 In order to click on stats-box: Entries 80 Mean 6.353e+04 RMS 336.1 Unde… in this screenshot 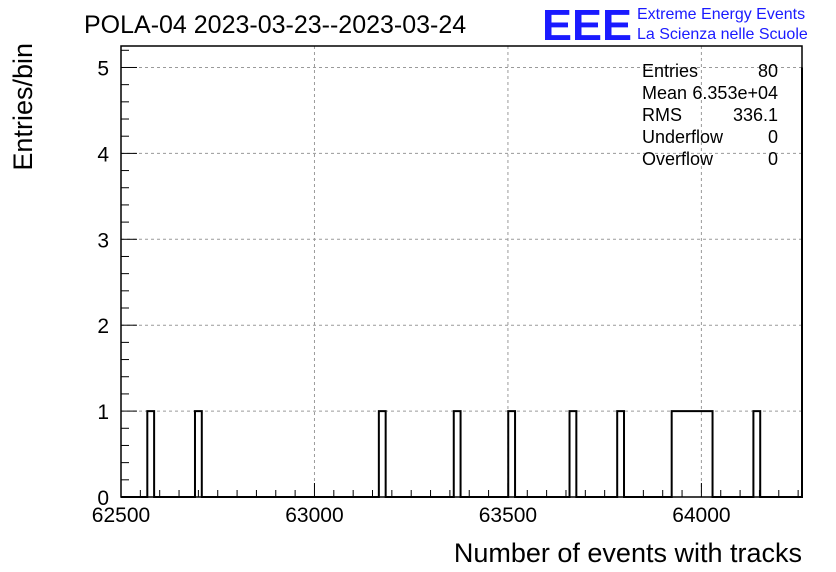, I will do `click(710, 115)`.